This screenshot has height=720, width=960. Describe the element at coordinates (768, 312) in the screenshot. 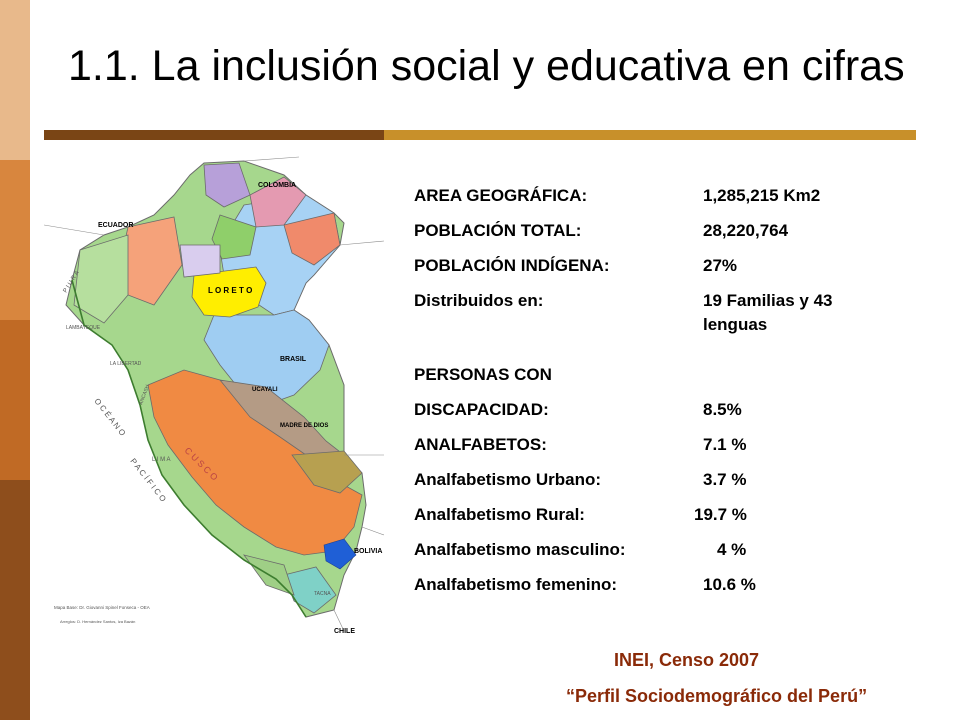

I see `stat-value: 19 Familias y 43 lenguas` at that location.